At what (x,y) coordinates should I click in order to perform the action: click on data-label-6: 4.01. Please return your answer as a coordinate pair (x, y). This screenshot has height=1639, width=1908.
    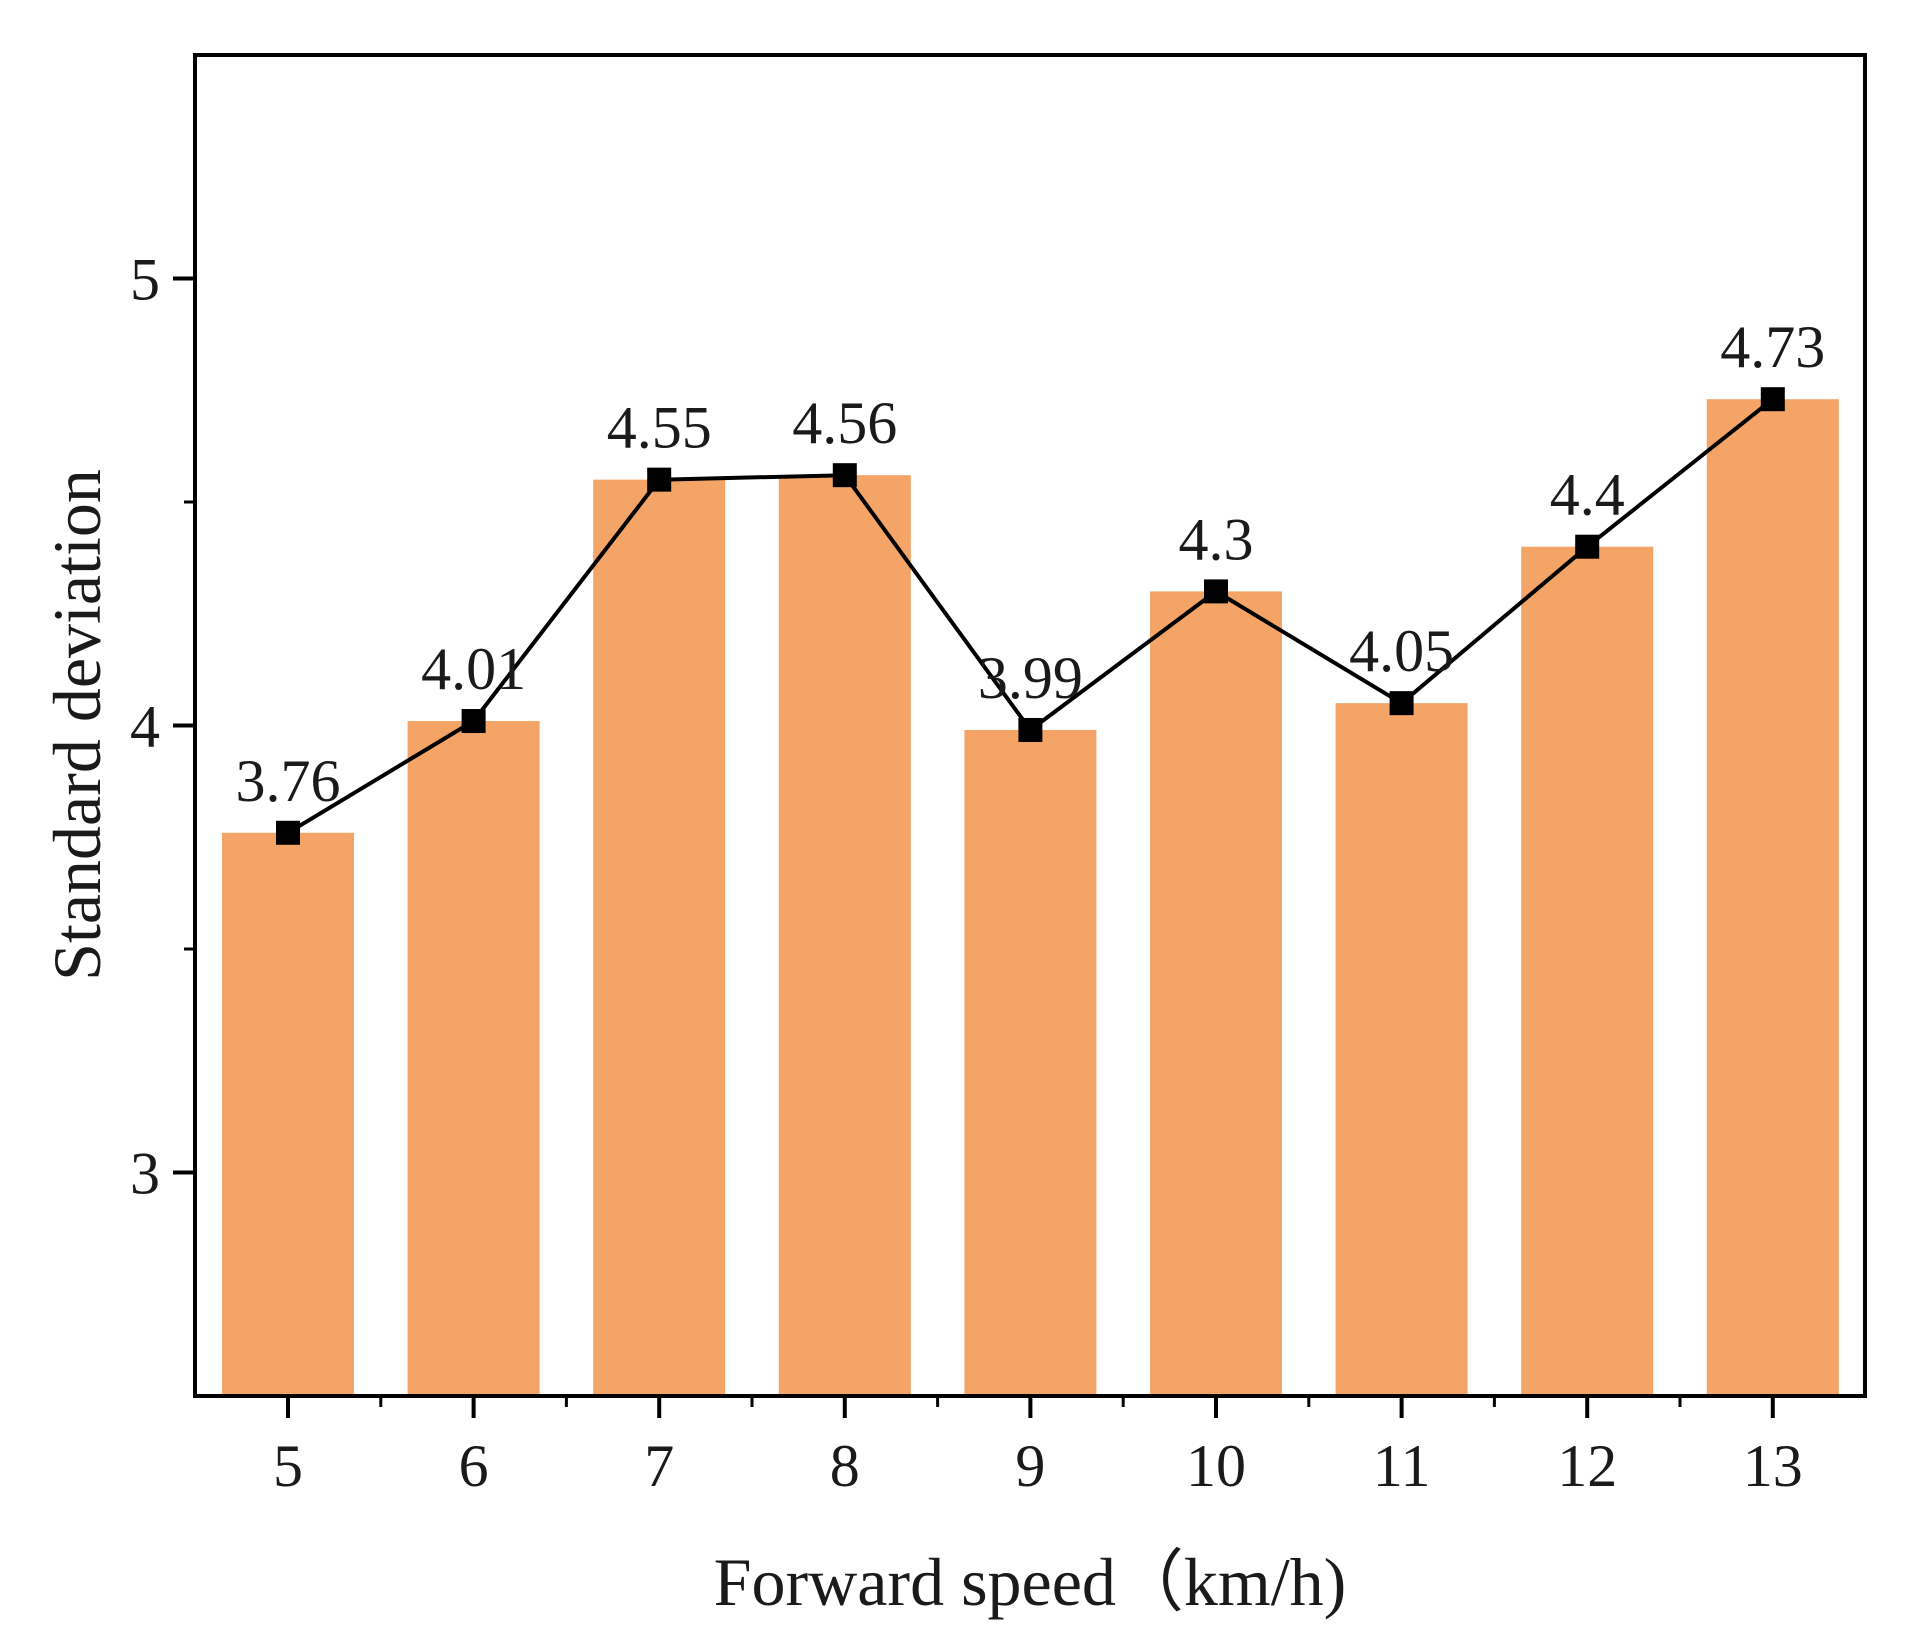
    Looking at the image, I should click on (473, 669).